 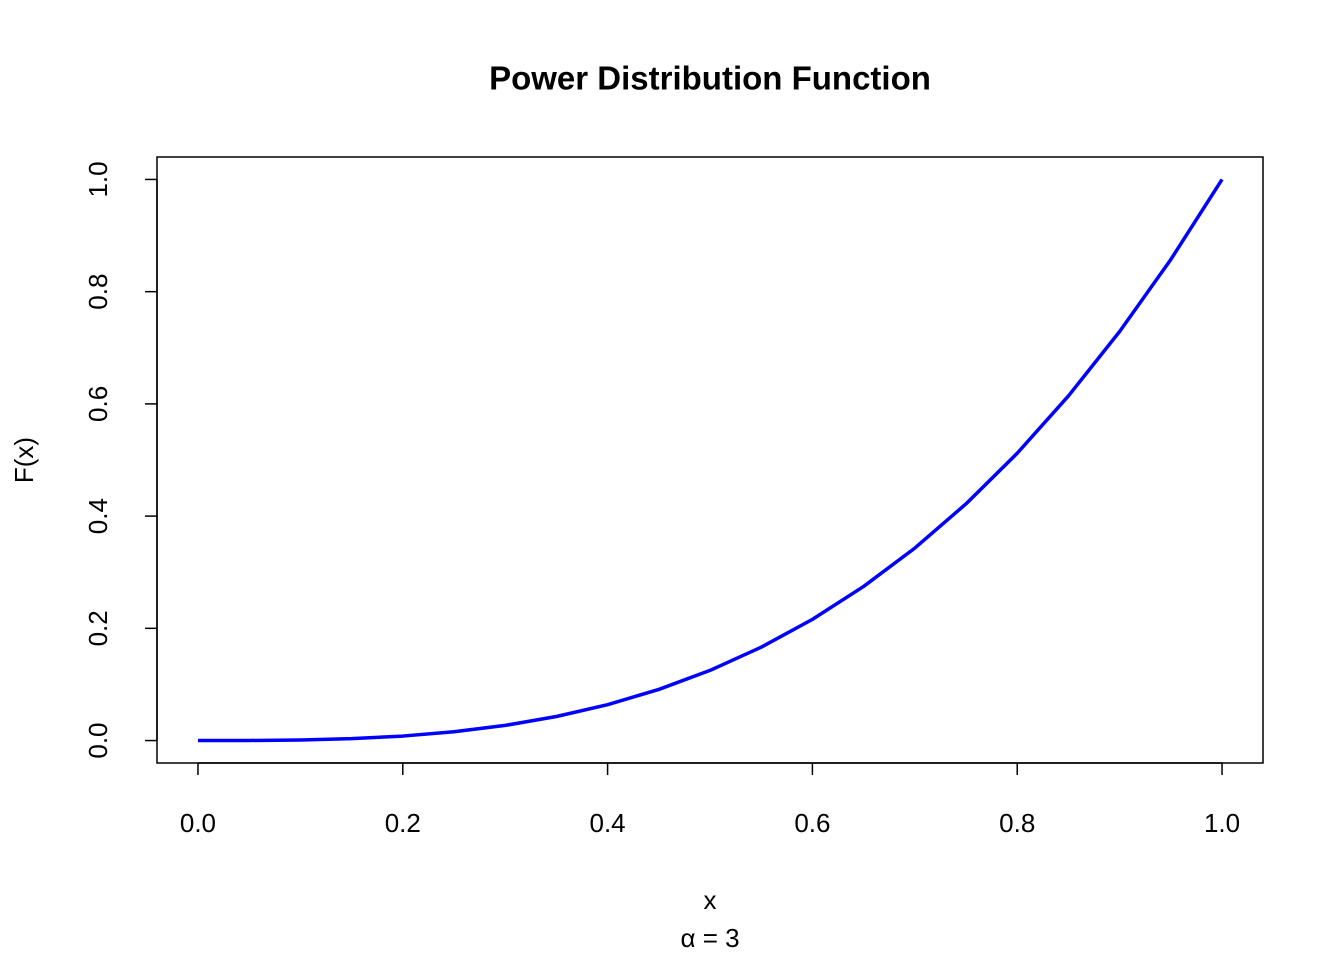 I want to click on x-tick-label: 0.2, so click(x=403, y=823).